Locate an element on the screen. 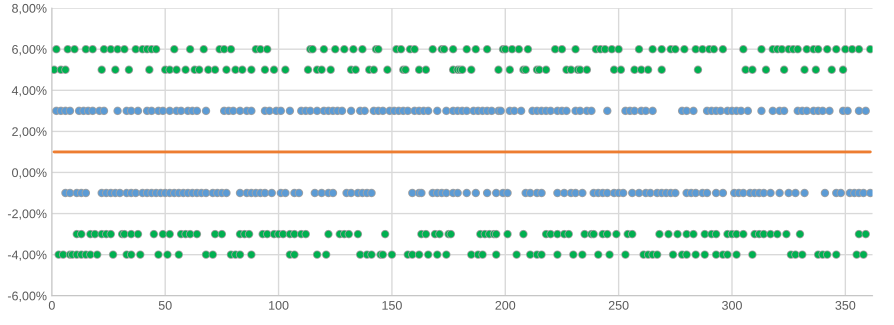  x-tick-label: 300 is located at coordinates (732, 305).